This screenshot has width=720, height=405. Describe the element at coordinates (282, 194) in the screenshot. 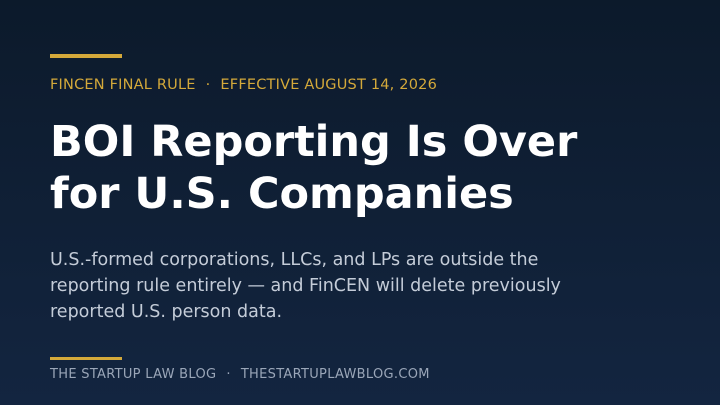

I see `title-line: for U.S. Companies` at that location.